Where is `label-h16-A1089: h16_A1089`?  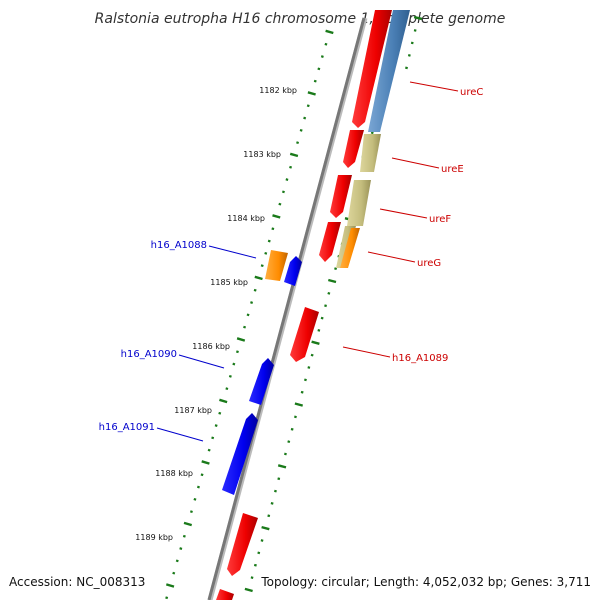
label-h16-A1089: h16_A1089 is located at coordinates (420, 358).